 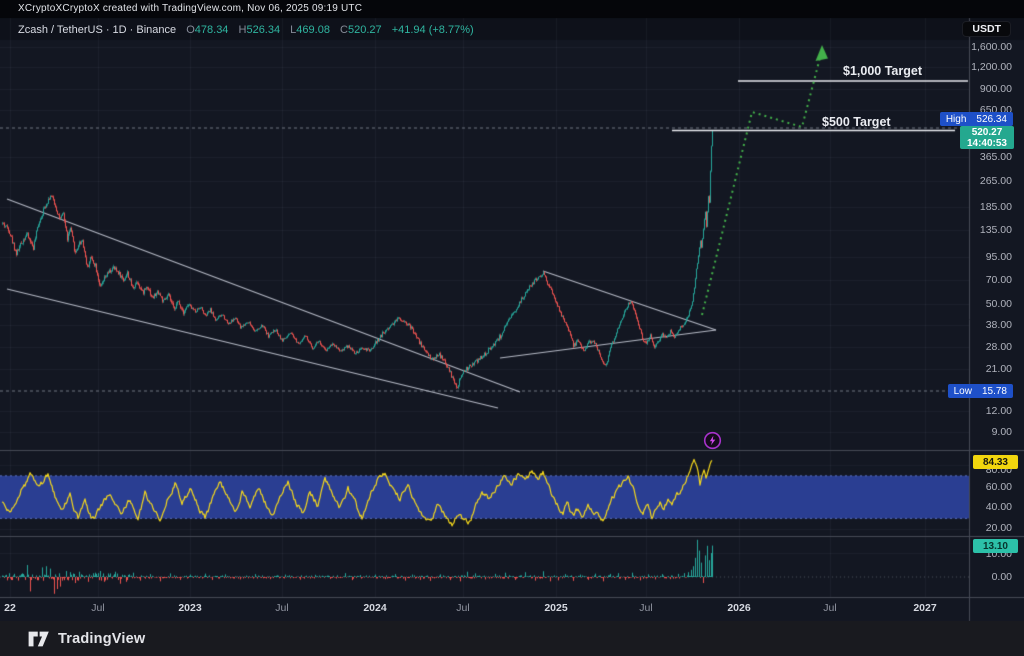 What do you see at coordinates (364, 30) in the screenshot?
I see `close-value: 520.27` at bounding box center [364, 30].